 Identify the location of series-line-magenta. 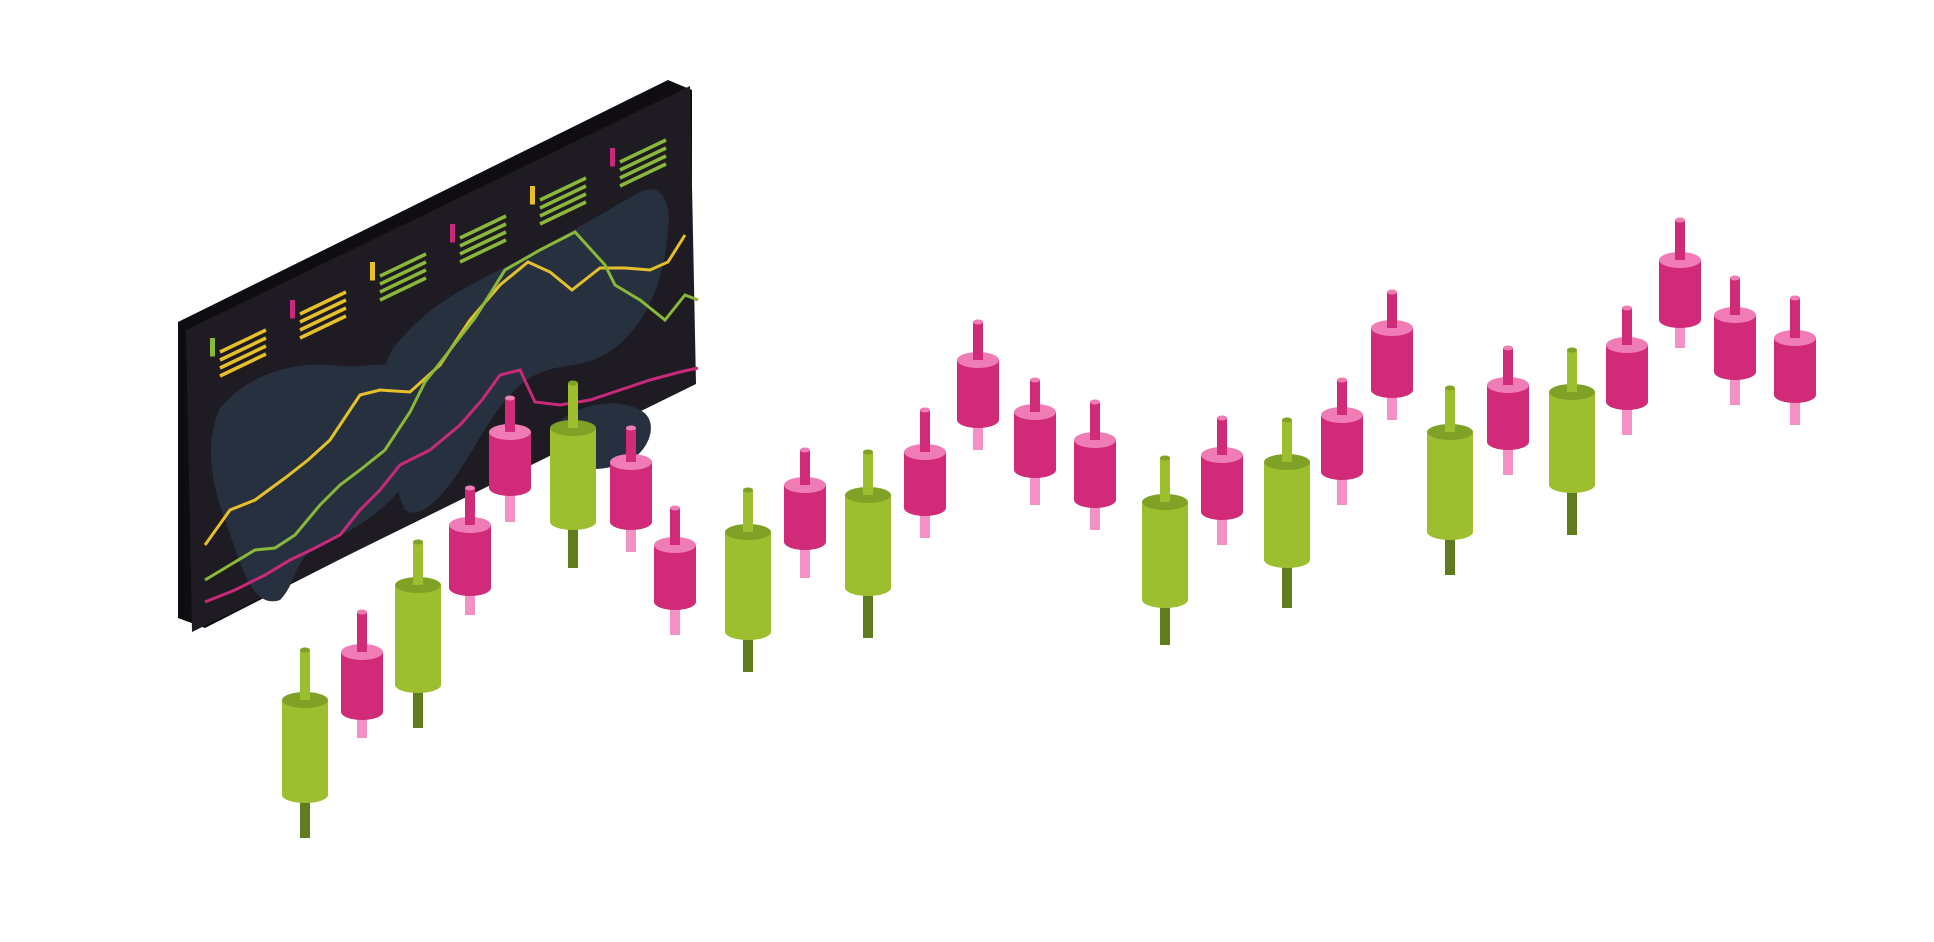
(451, 485).